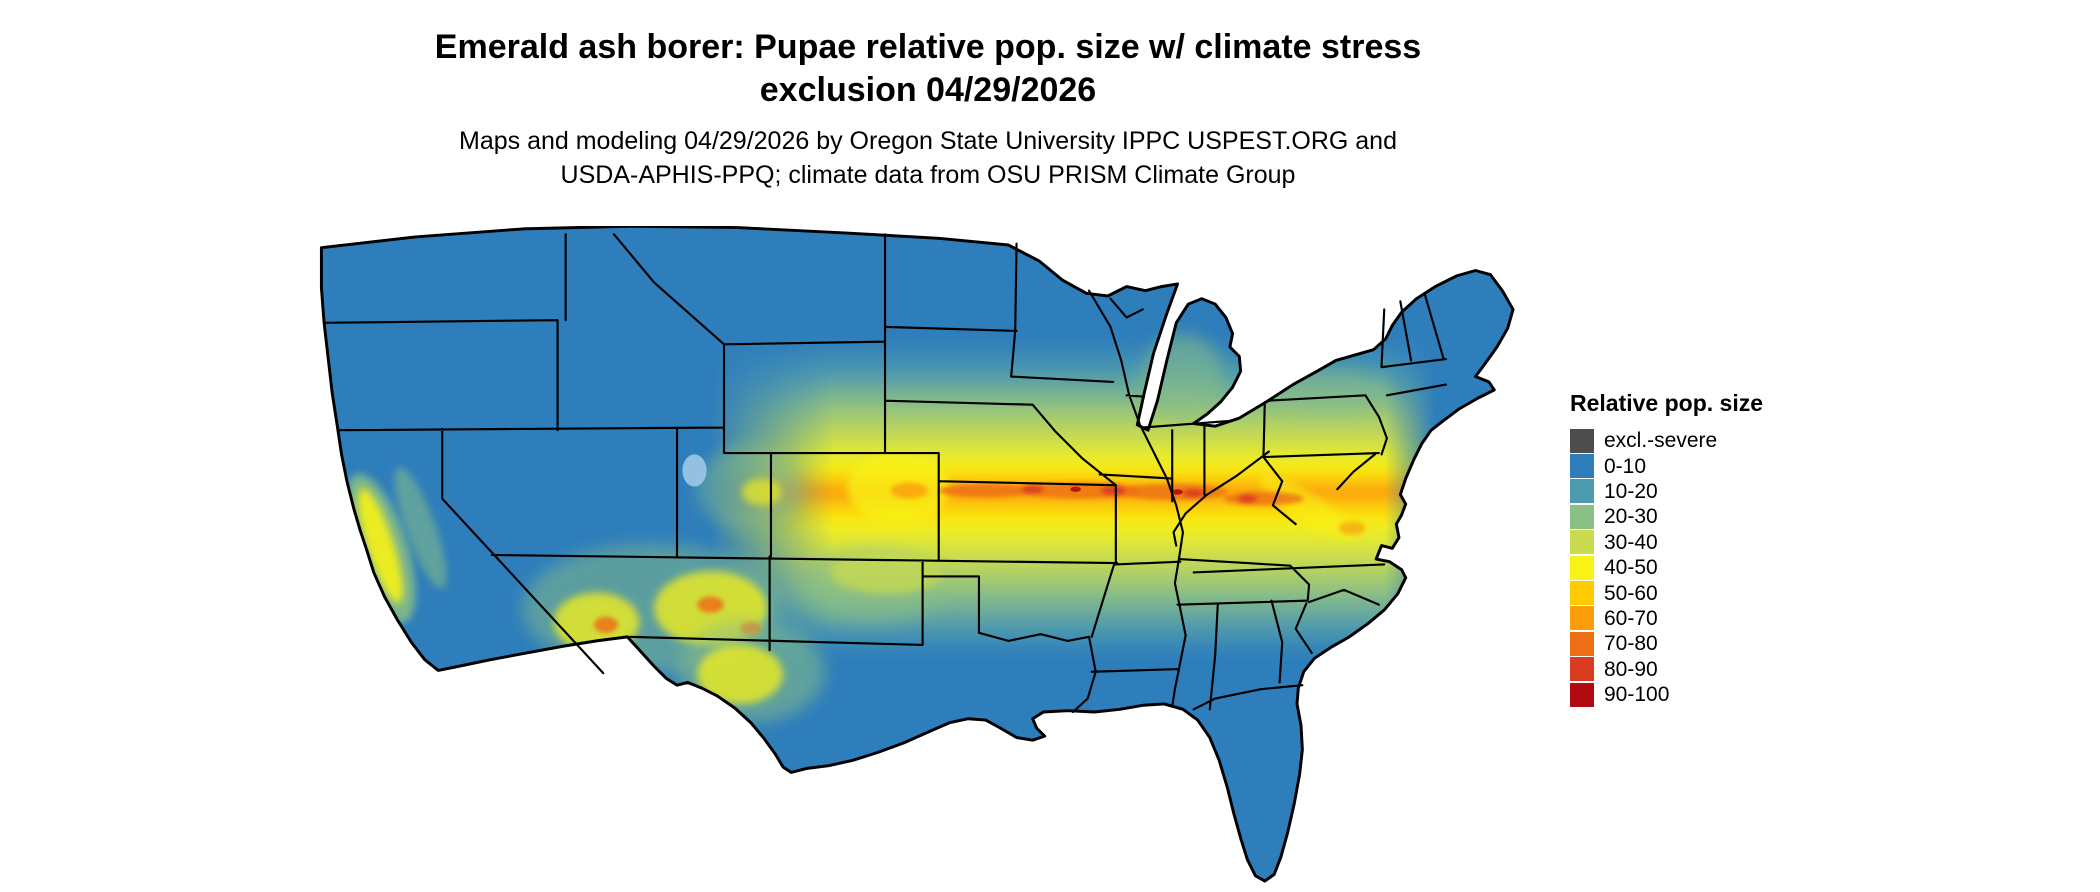 Image resolution: width=2100 pixels, height=892 pixels. I want to click on legend-item: 0-10, so click(1666, 466).